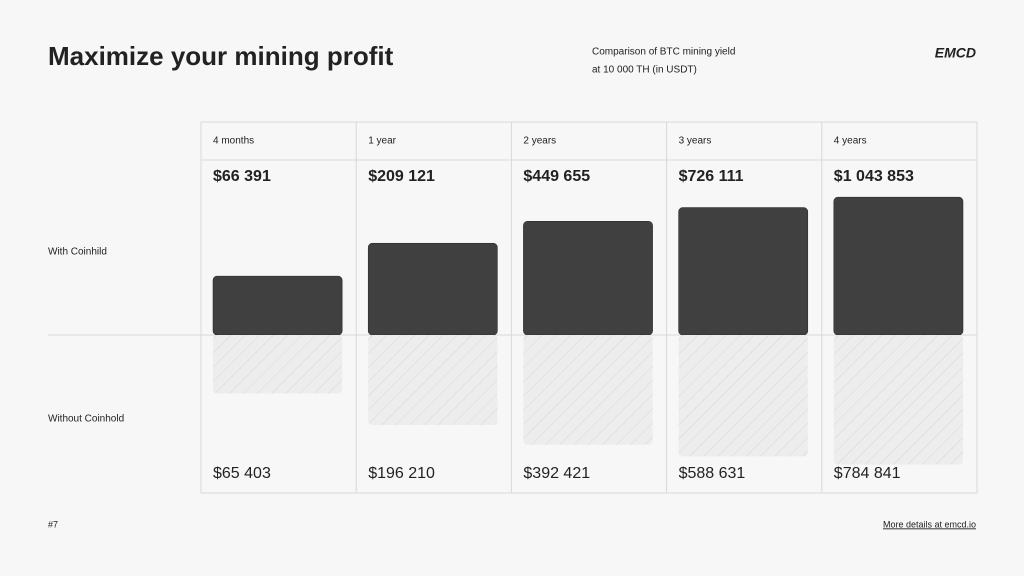 The width and height of the screenshot is (1024, 576). I want to click on row-label: With Coinhild, so click(77, 252).